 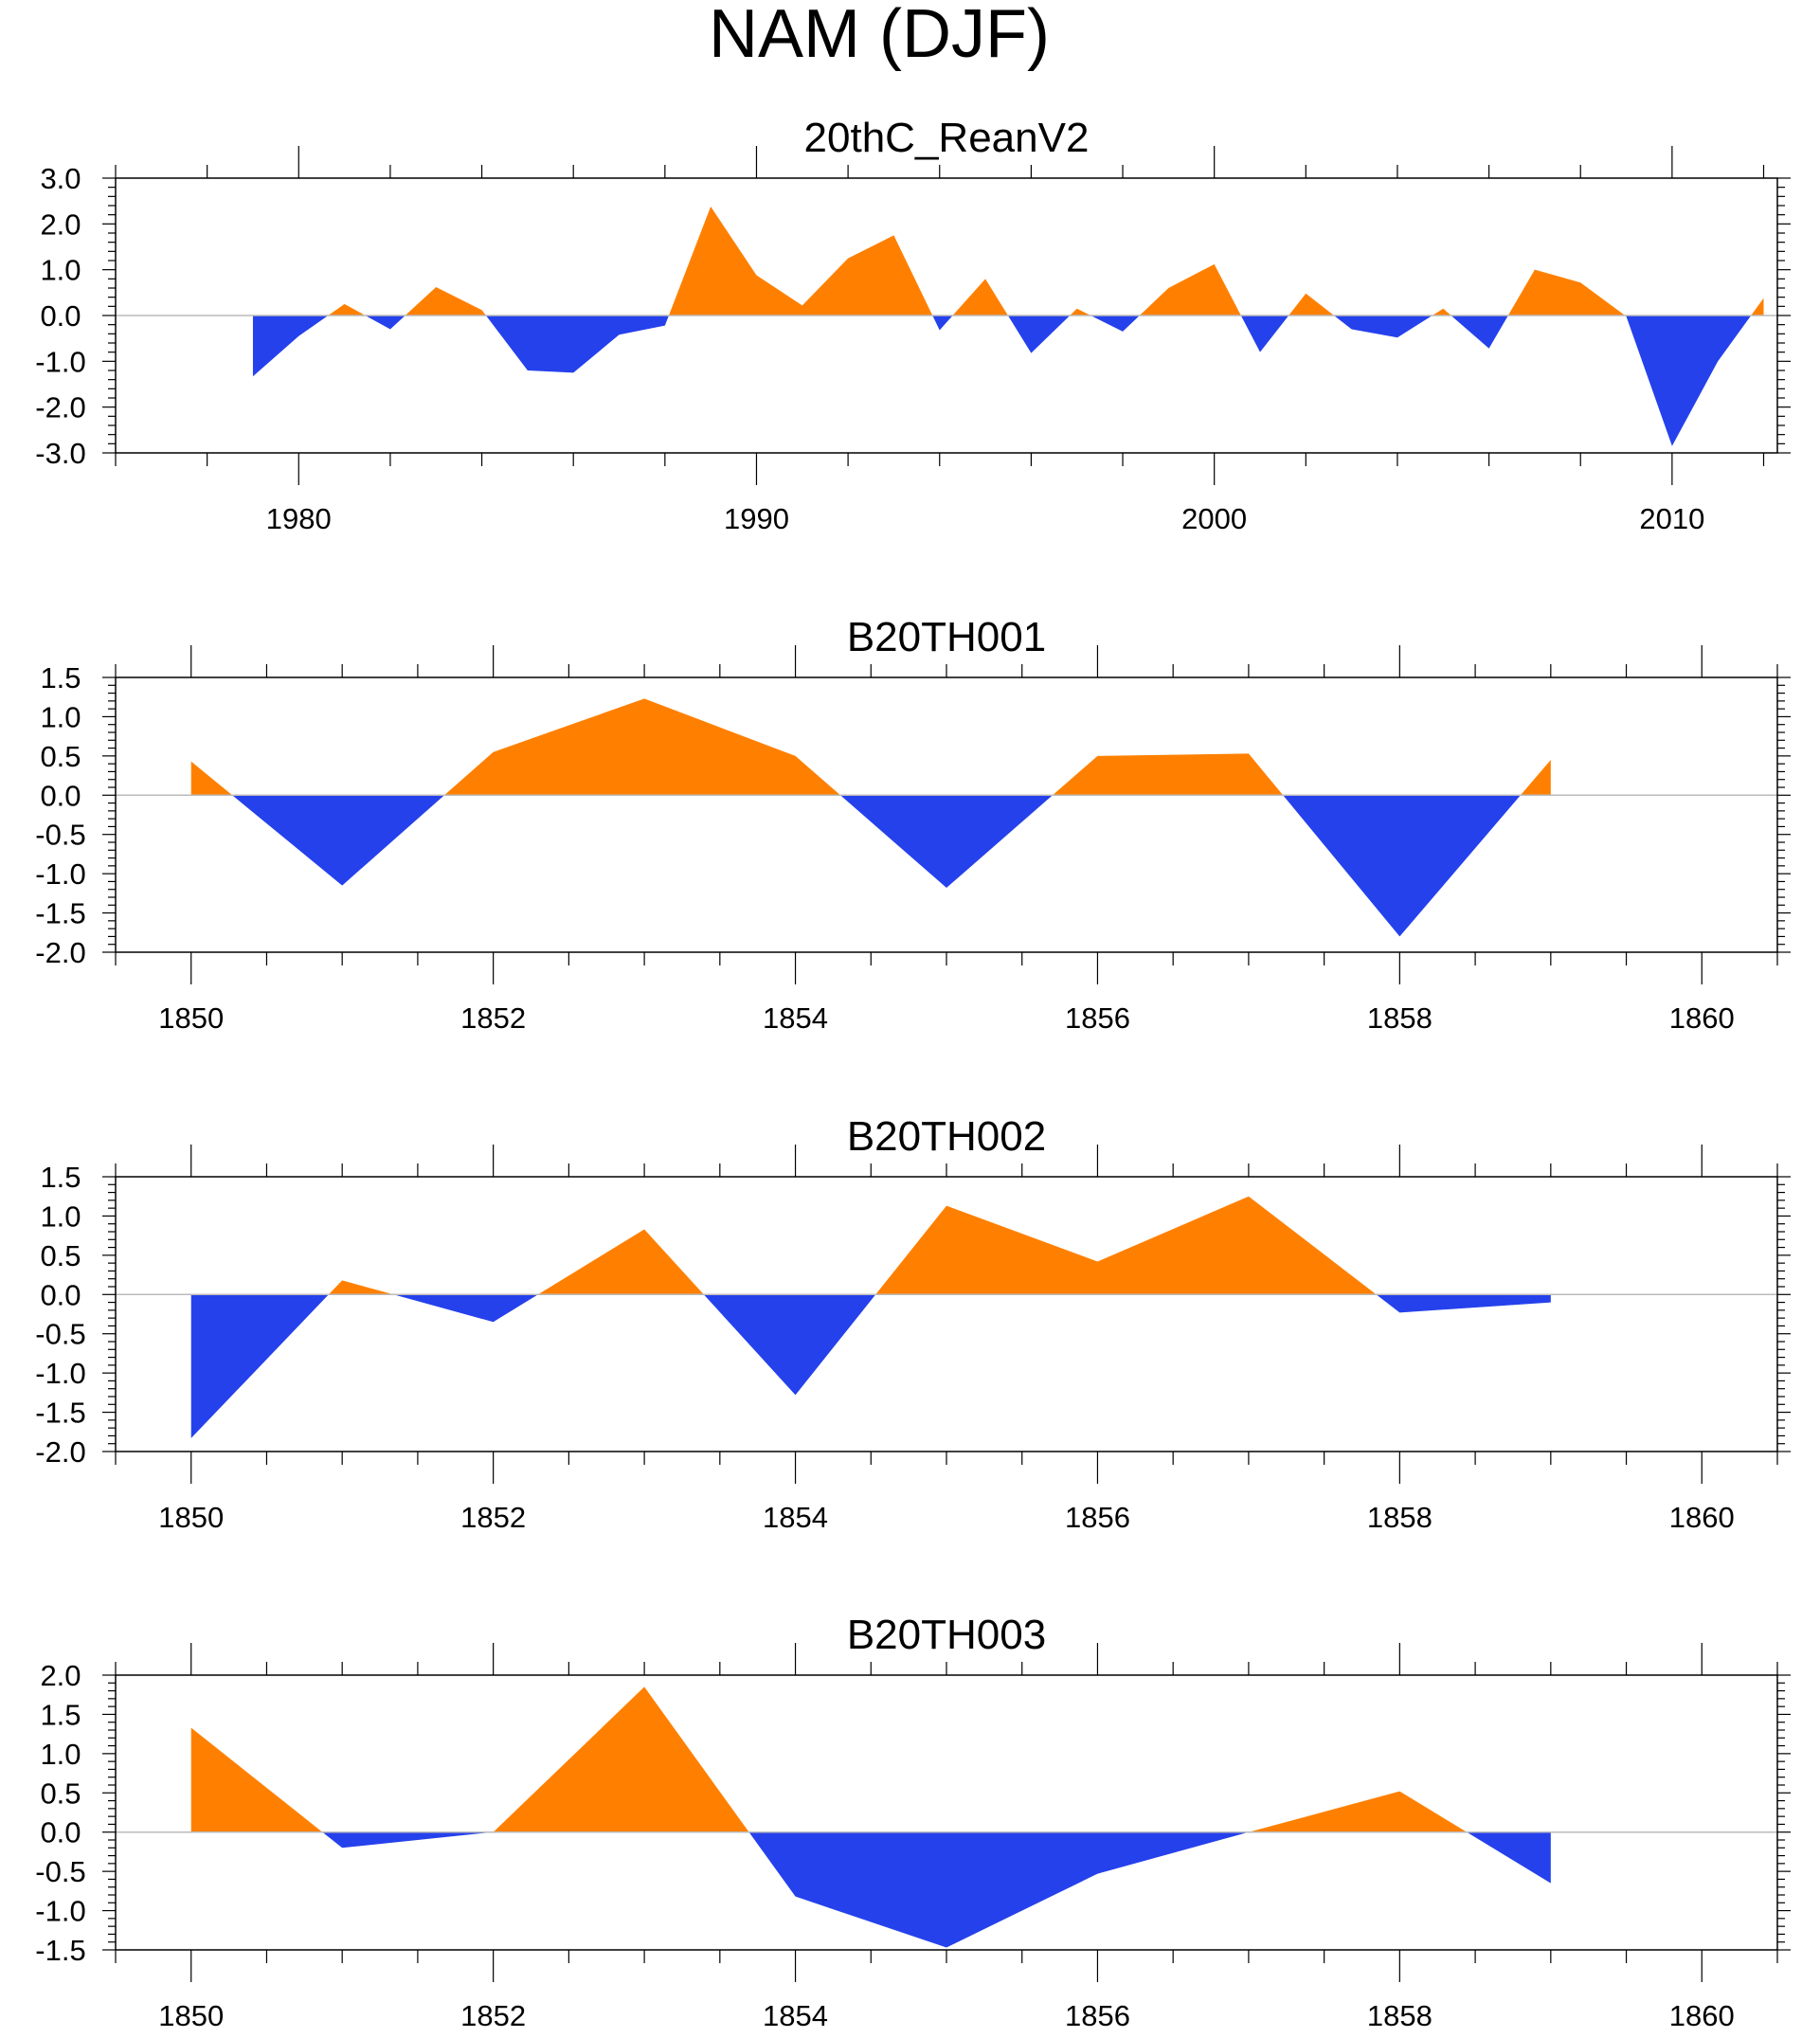 I want to click on panel-title: B20TH002, so click(x=946, y=1136).